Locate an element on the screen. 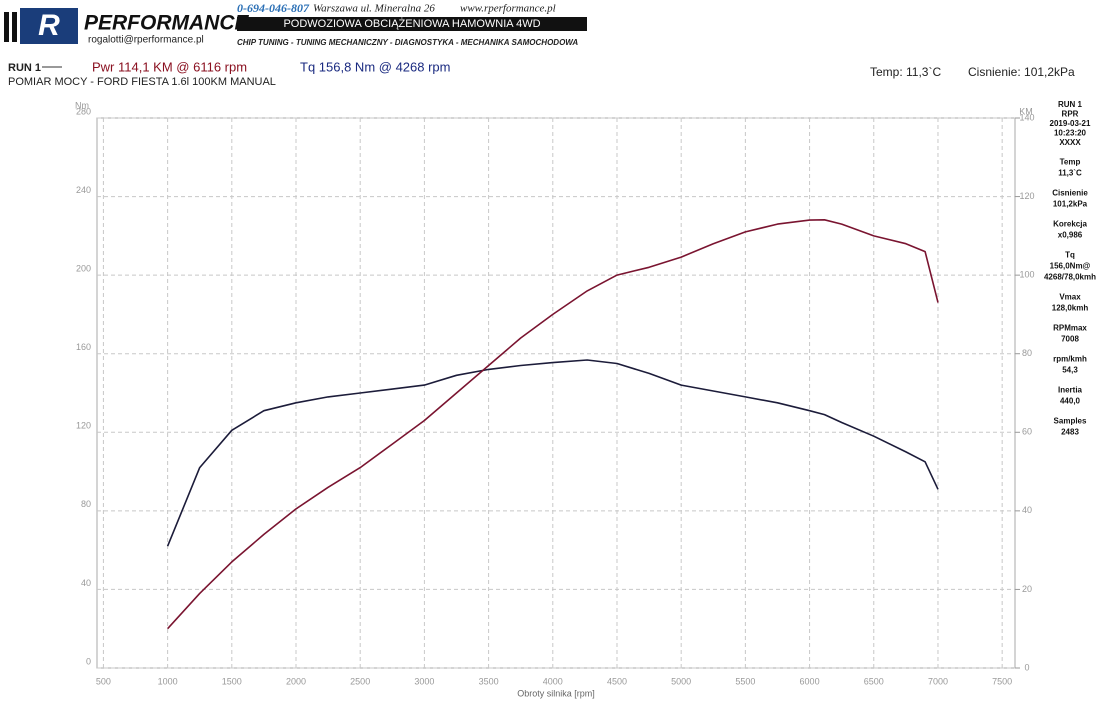  x-tick-label: 500 is located at coordinates (103, 681).